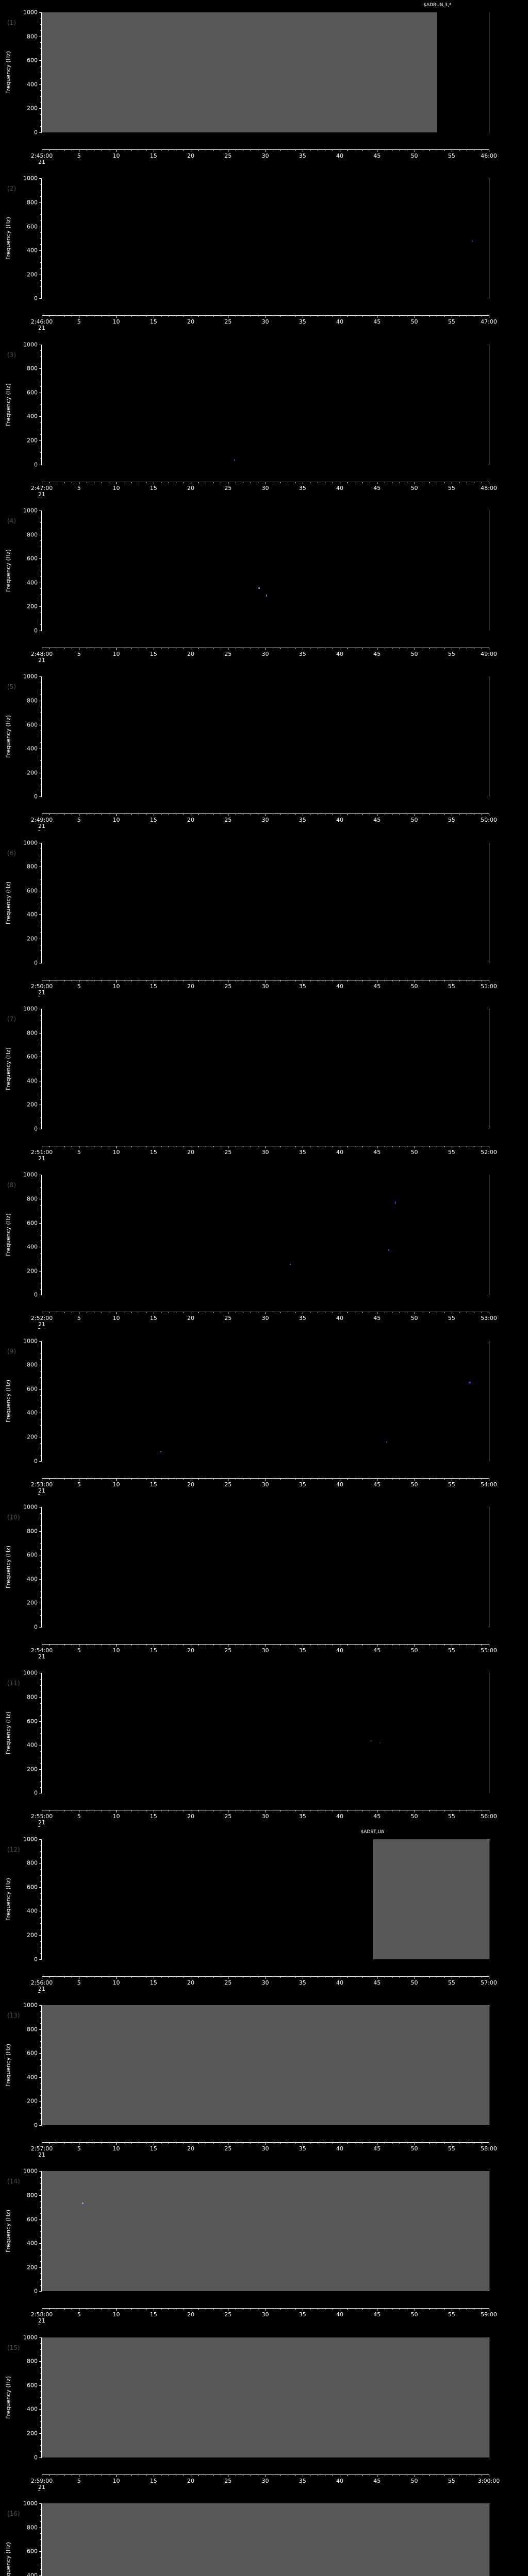 The image size is (528, 2576). I want to click on y-axis-tick-label: 200, so click(32, 1935).